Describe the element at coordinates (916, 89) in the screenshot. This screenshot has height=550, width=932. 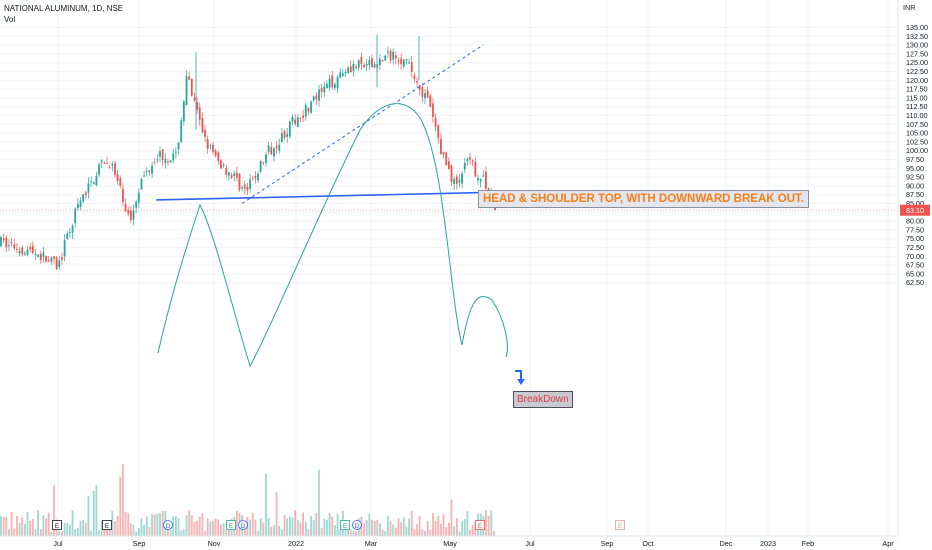
I see `y-tick-label: 117.50` at that location.